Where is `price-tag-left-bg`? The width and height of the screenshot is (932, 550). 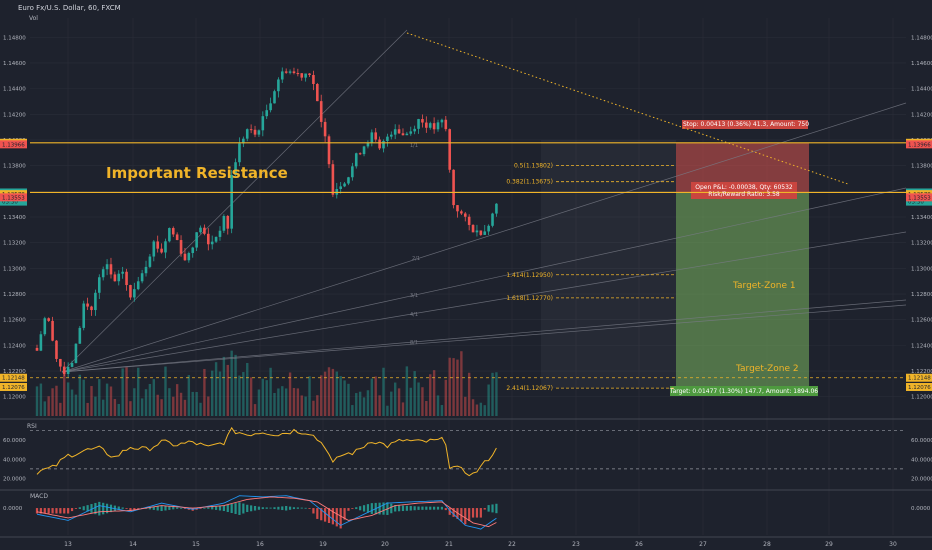 price-tag-left-bg is located at coordinates (13, 197).